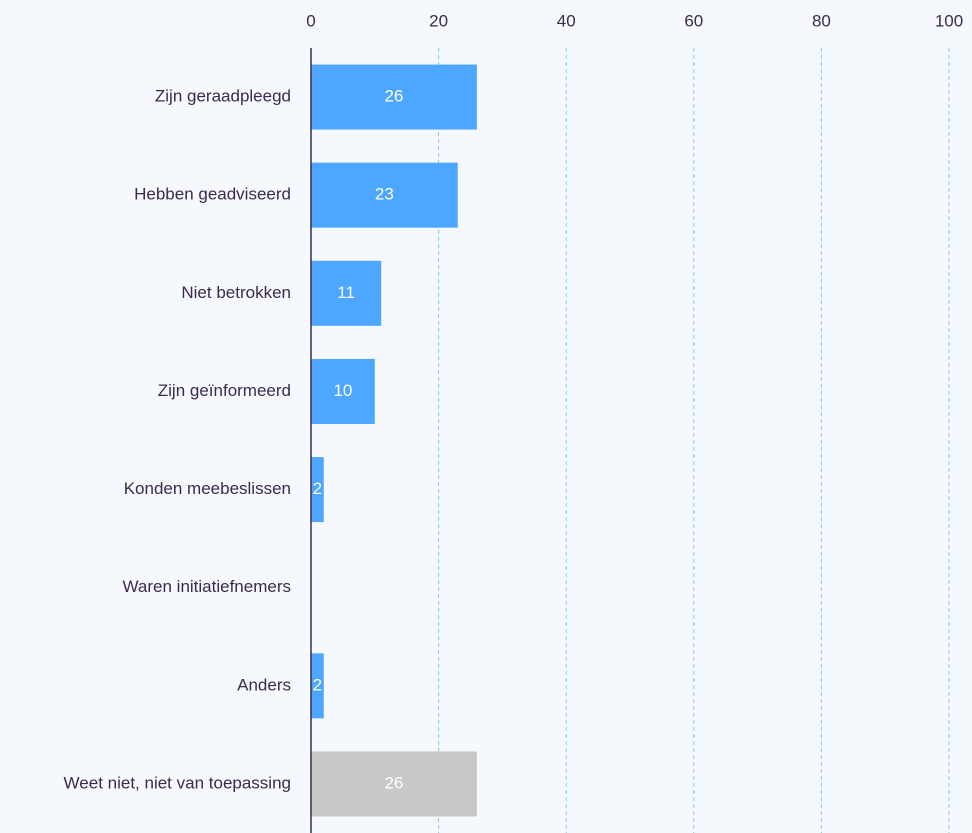  What do you see at coordinates (264, 684) in the screenshot?
I see `y-tick-label: Anders` at bounding box center [264, 684].